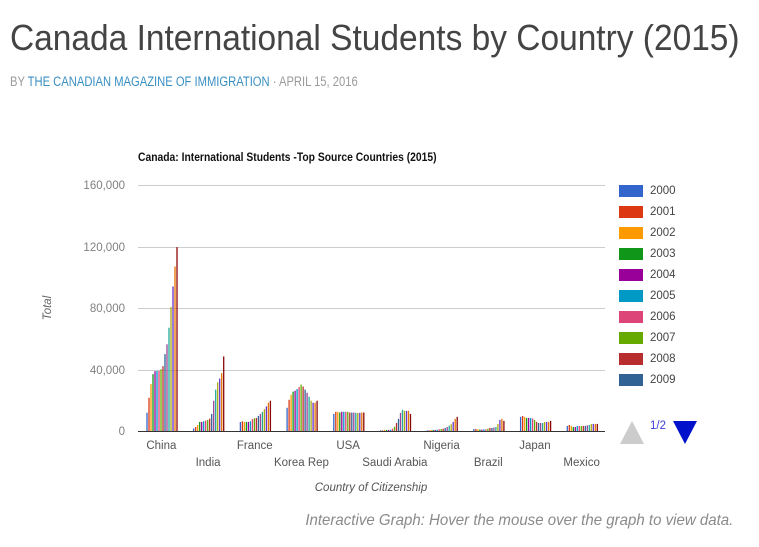 The image size is (759, 547). What do you see at coordinates (685, 432) in the screenshot?
I see `legend-next-page-button` at bounding box center [685, 432].